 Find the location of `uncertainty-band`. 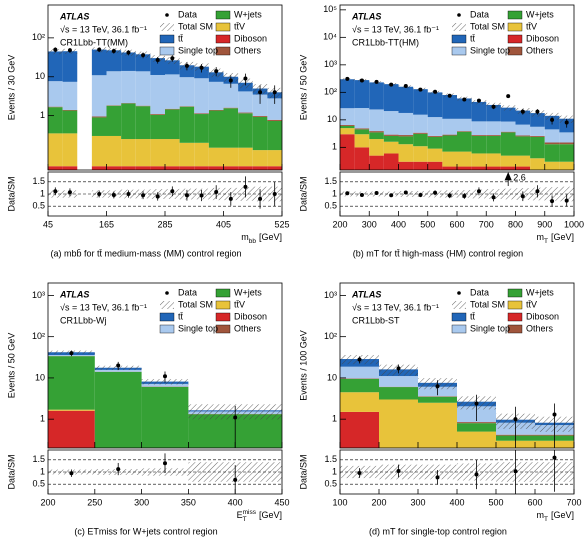

uncertainty-band is located at coordinates (508, 107).